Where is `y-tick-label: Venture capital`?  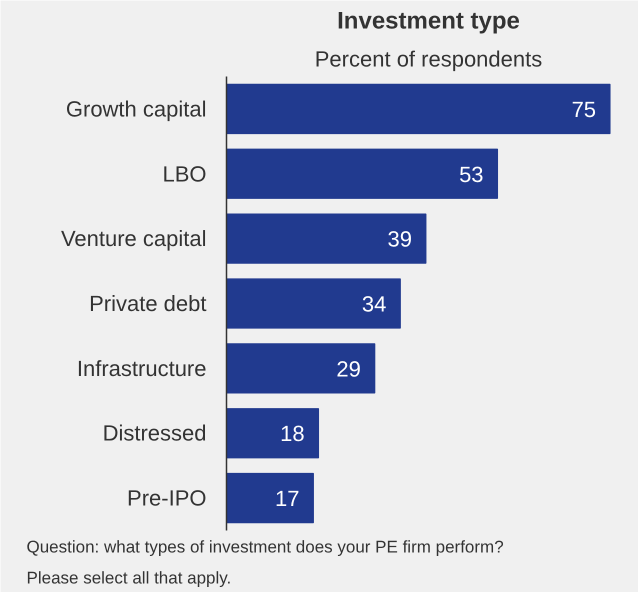 y-tick-label: Venture capital is located at coordinates (133, 239).